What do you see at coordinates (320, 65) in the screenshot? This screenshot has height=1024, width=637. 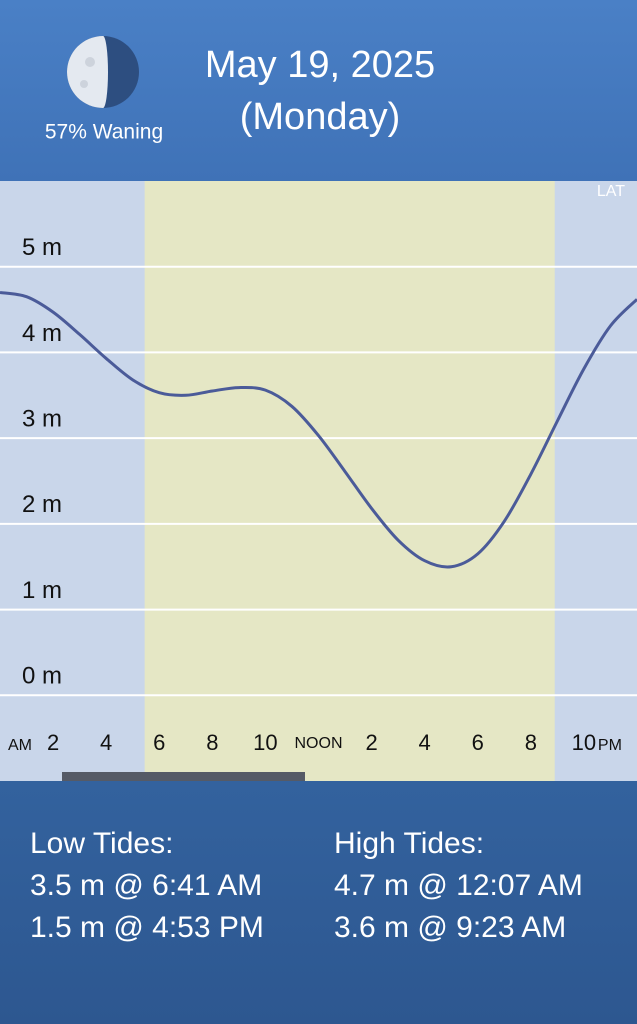 I see `date: May 19, 2025` at bounding box center [320, 65].